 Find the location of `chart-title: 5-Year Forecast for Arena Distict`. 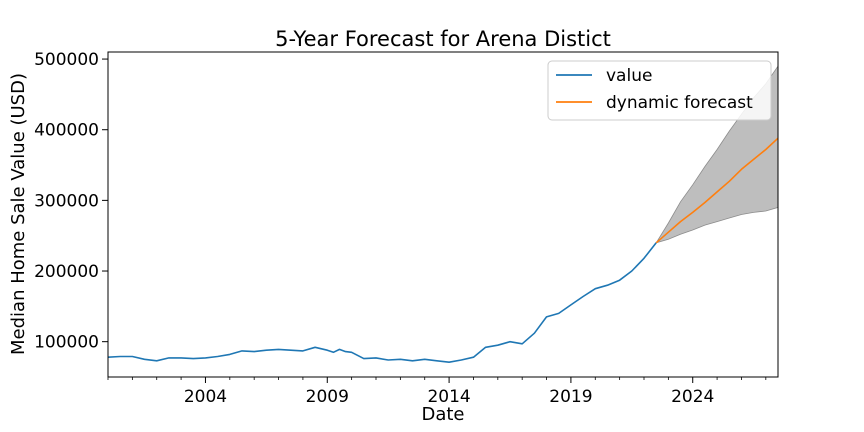

chart-title: 5-Year Forecast for Arena Distict is located at coordinates (443, 39).